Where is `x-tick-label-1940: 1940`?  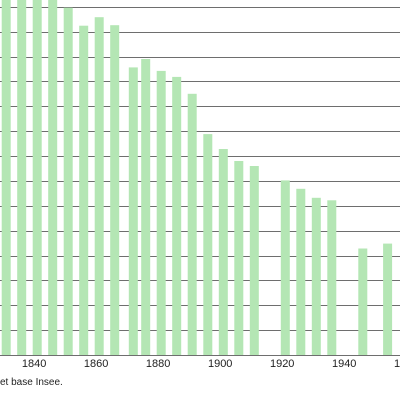
x-tick-label-1940: 1940 is located at coordinates (344, 364).